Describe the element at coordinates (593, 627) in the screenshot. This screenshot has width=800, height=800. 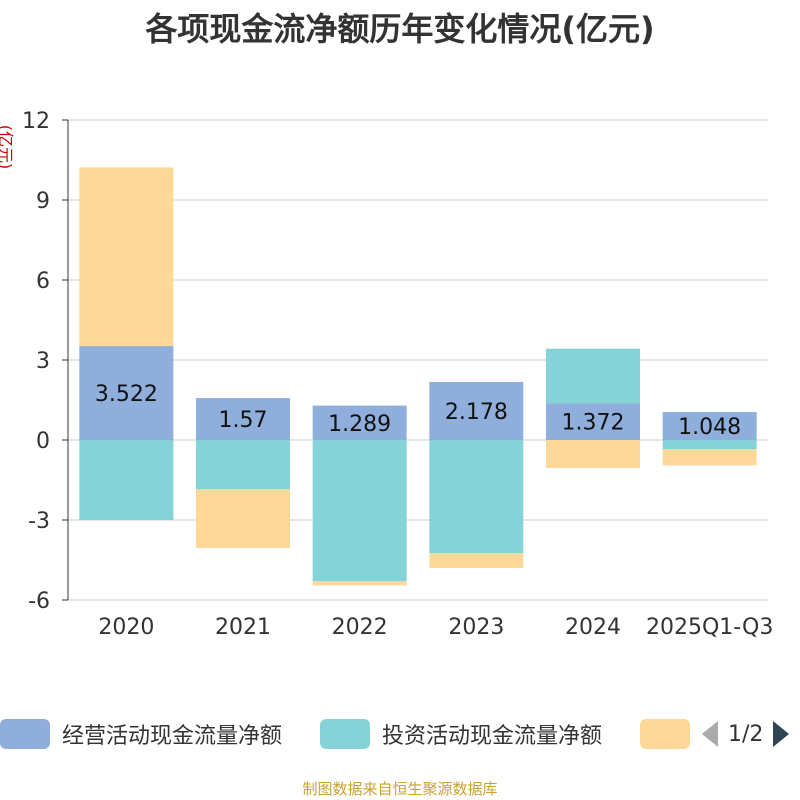
I see `x-tick-label: 2024` at that location.